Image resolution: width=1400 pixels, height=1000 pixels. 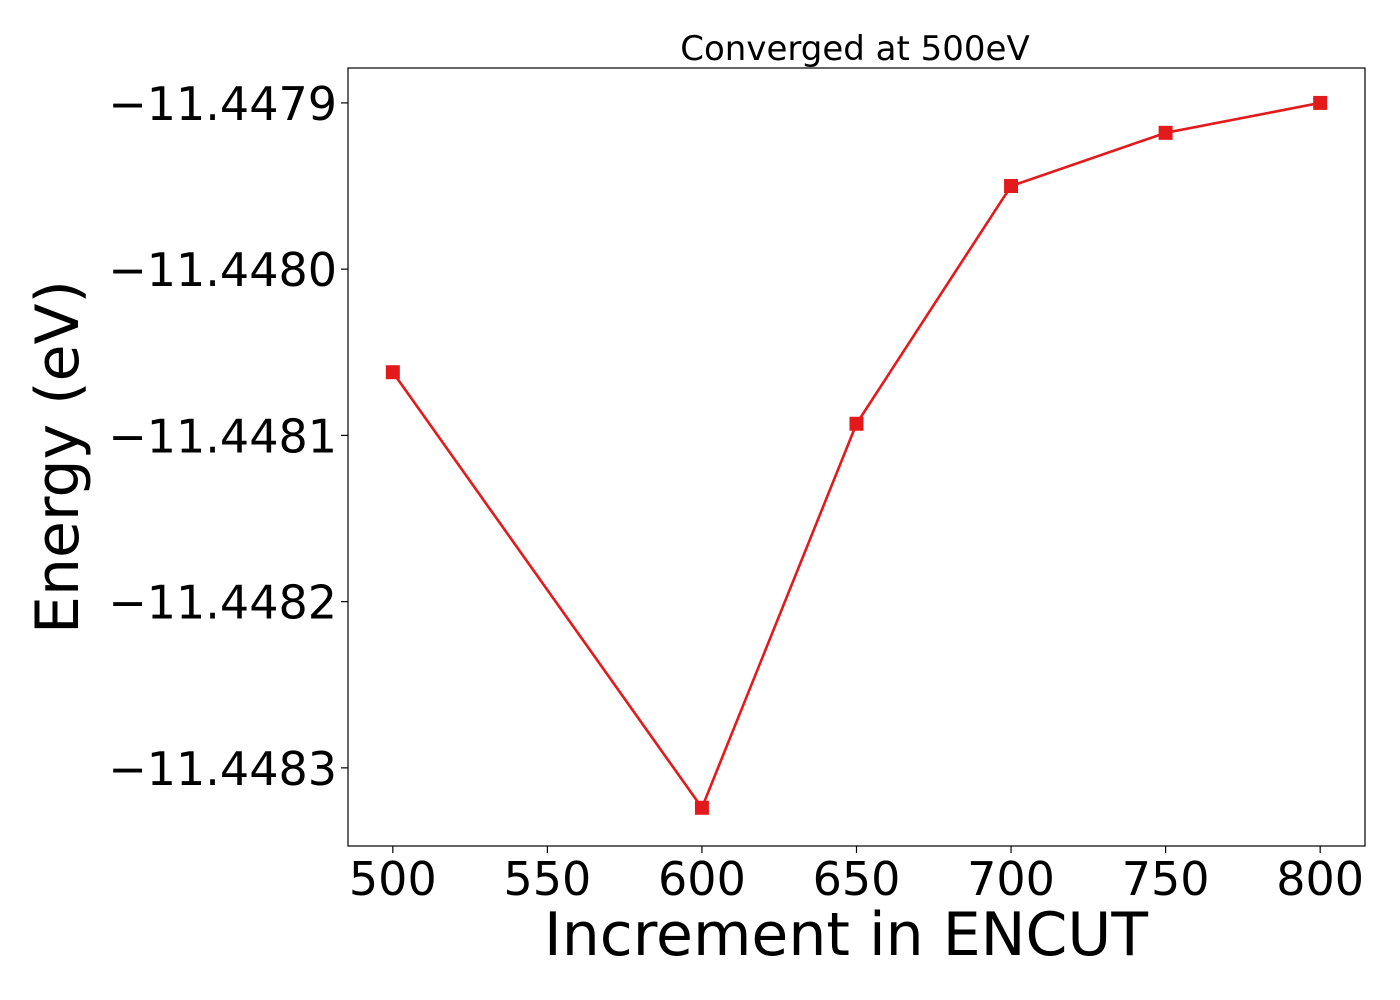 What do you see at coordinates (222, 603) in the screenshot?
I see `y-tick-label: −11.4482` at bounding box center [222, 603].